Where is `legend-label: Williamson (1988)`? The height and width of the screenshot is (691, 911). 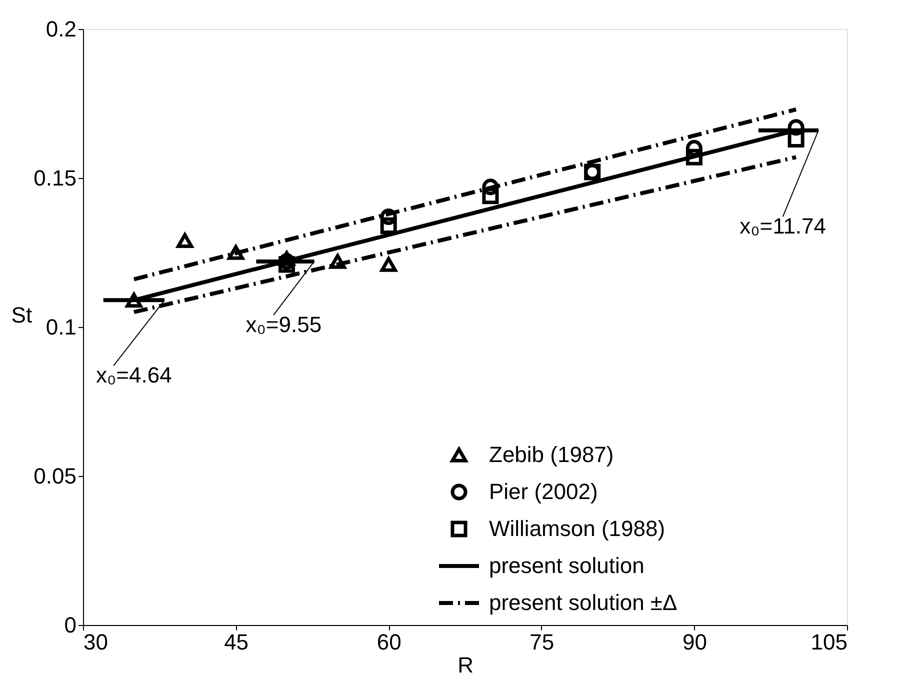
legend-label: Williamson (1988) is located at coordinates (577, 528).